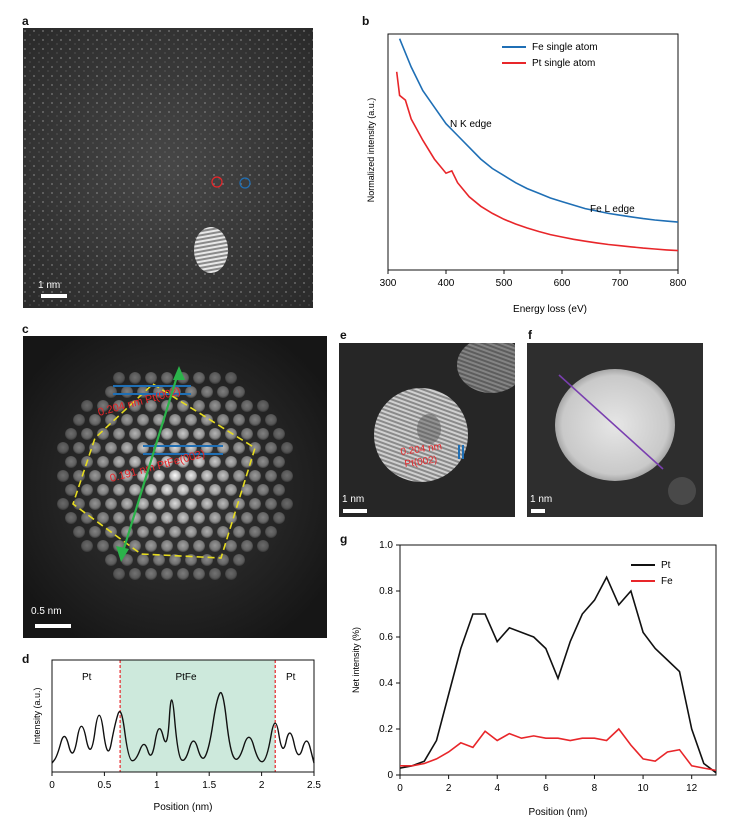  I want to click on panel-letter-d: d, so click(26, 659).